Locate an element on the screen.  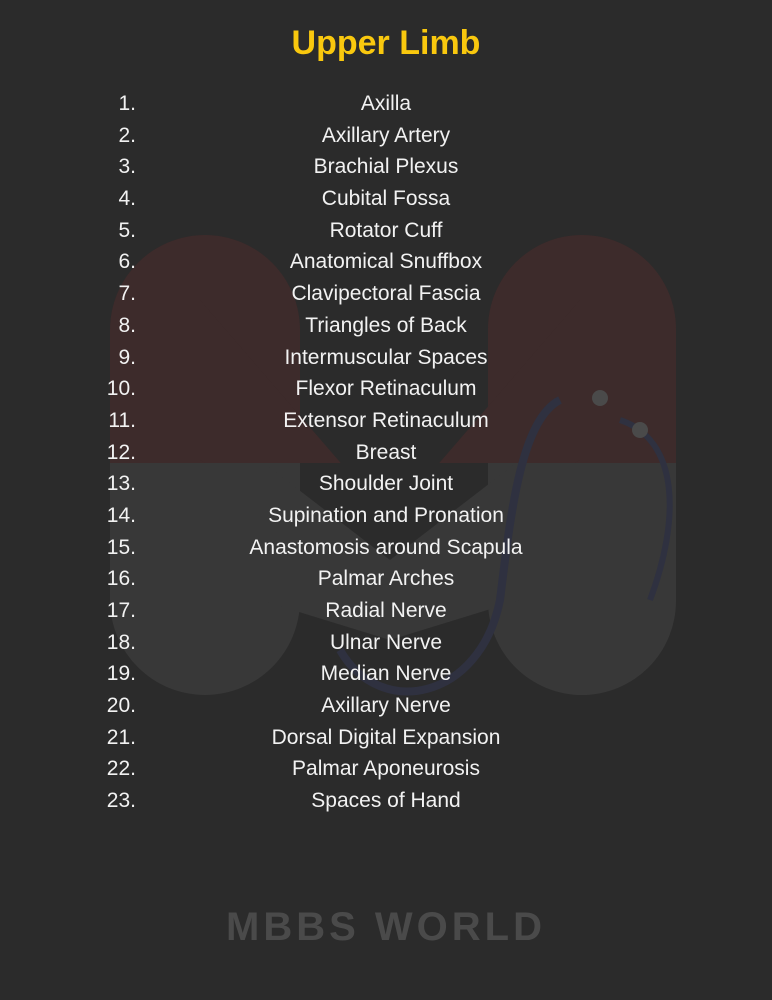
item-number: 1. is located at coordinates (127, 103).